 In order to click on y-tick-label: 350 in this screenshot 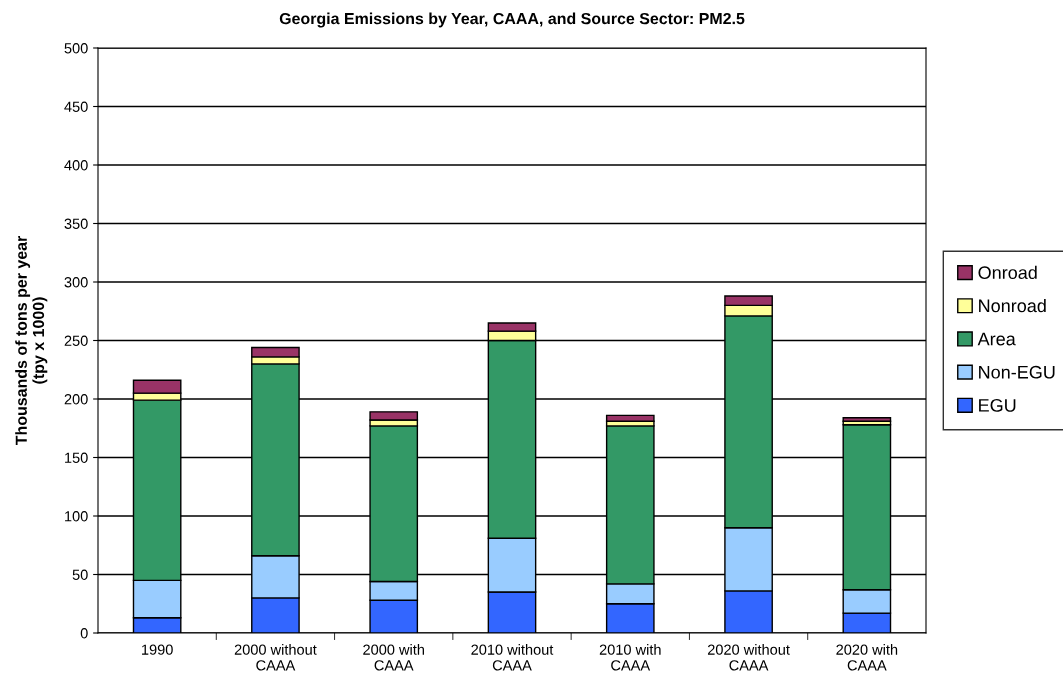, I will do `click(76, 223)`.